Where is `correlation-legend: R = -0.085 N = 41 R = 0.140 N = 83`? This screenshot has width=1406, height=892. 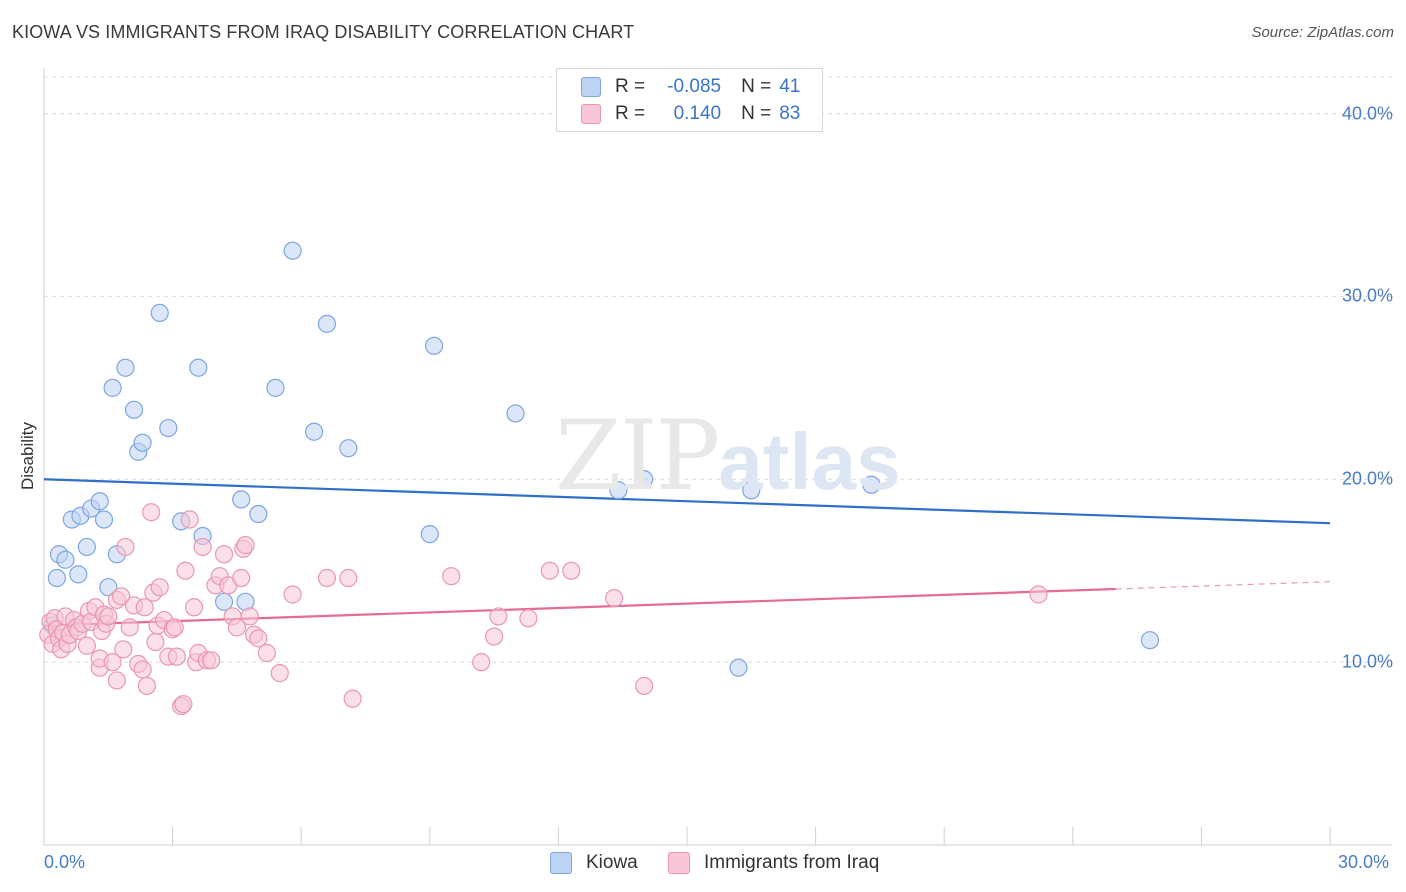 correlation-legend: R = -0.085 N = 41 R = 0.140 N = 83 is located at coordinates (689, 100).